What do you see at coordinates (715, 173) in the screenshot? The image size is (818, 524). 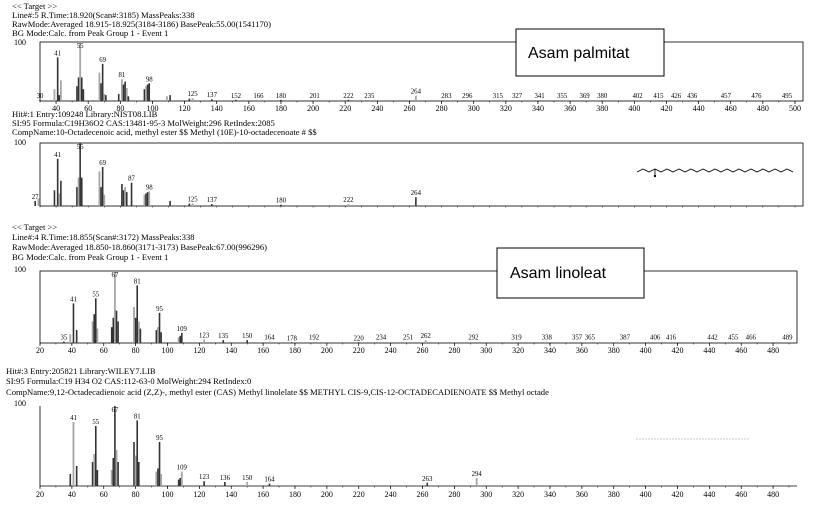 I see `molecule-structure-icon` at bounding box center [715, 173].